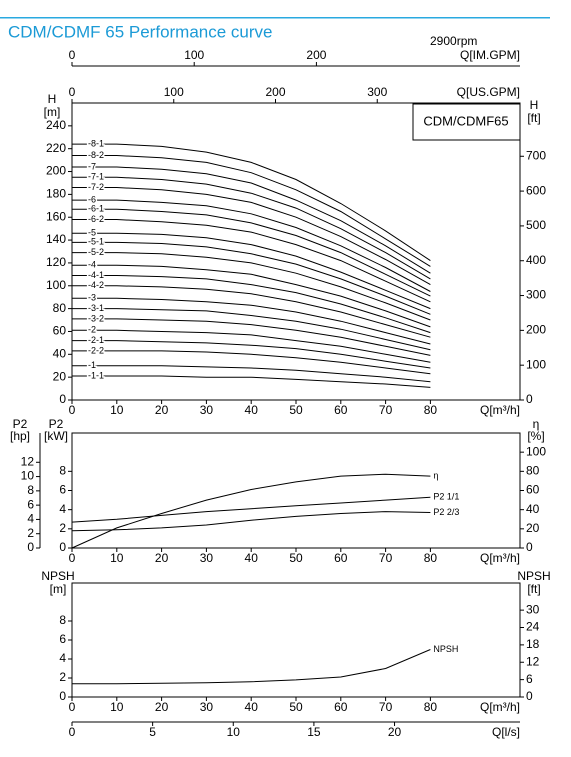  Describe the element at coordinates (96, 308) in the screenshot. I see `curve-label: -3-1` at that location.